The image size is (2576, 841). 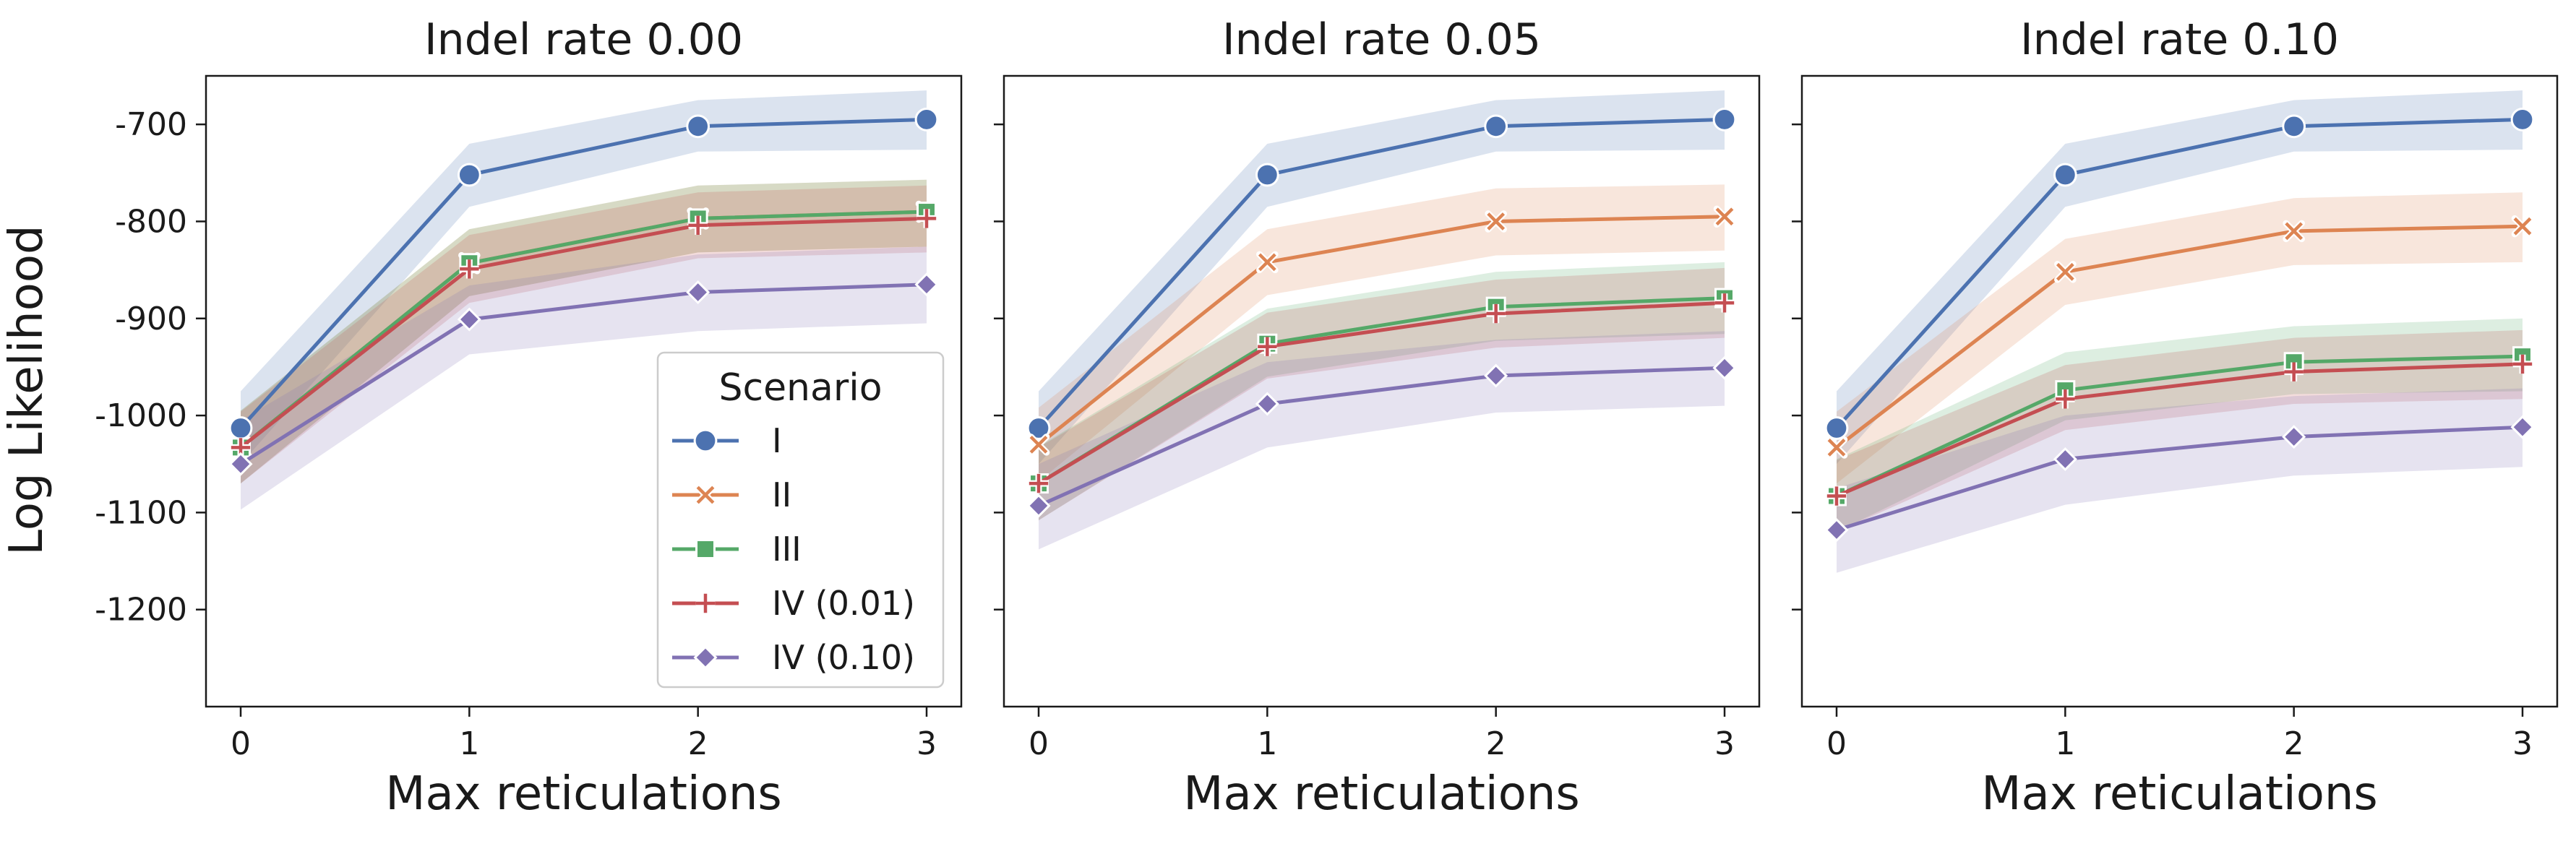 I want to click on y-axis-label: Log Likelihood, so click(x=26, y=390).